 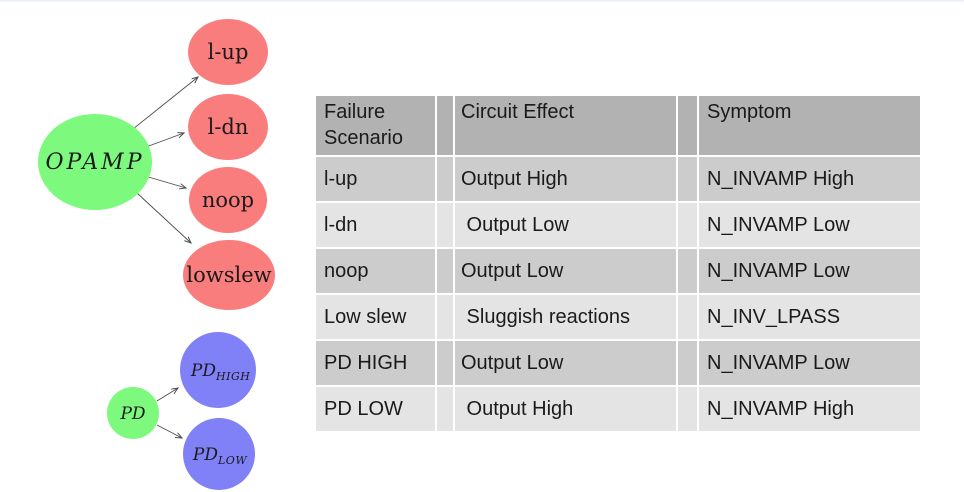 I want to click on failure-node-noop-label: noop, so click(x=228, y=200).